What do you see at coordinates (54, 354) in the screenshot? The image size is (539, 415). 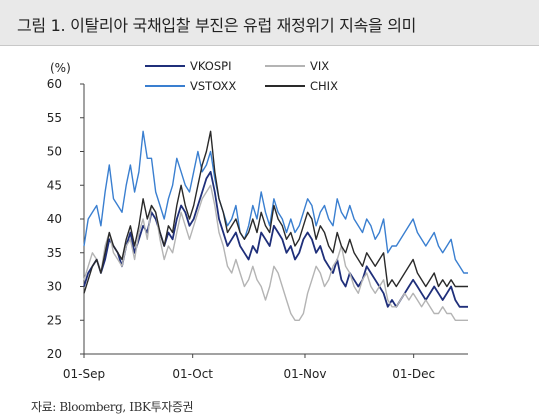 I see `y-tick-label: 20` at bounding box center [54, 354].